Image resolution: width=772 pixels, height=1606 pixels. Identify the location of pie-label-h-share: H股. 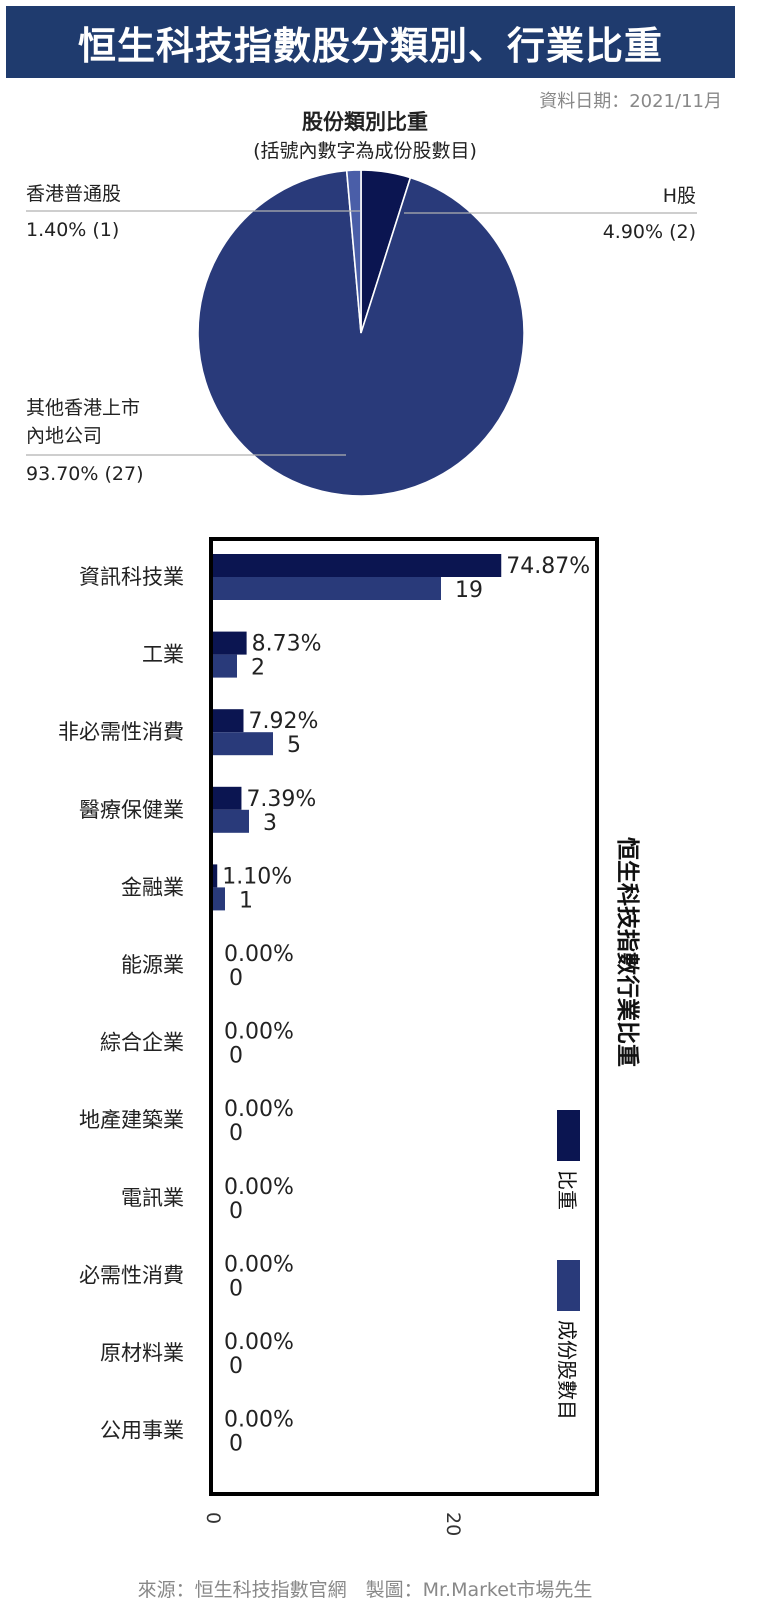
(679, 196).